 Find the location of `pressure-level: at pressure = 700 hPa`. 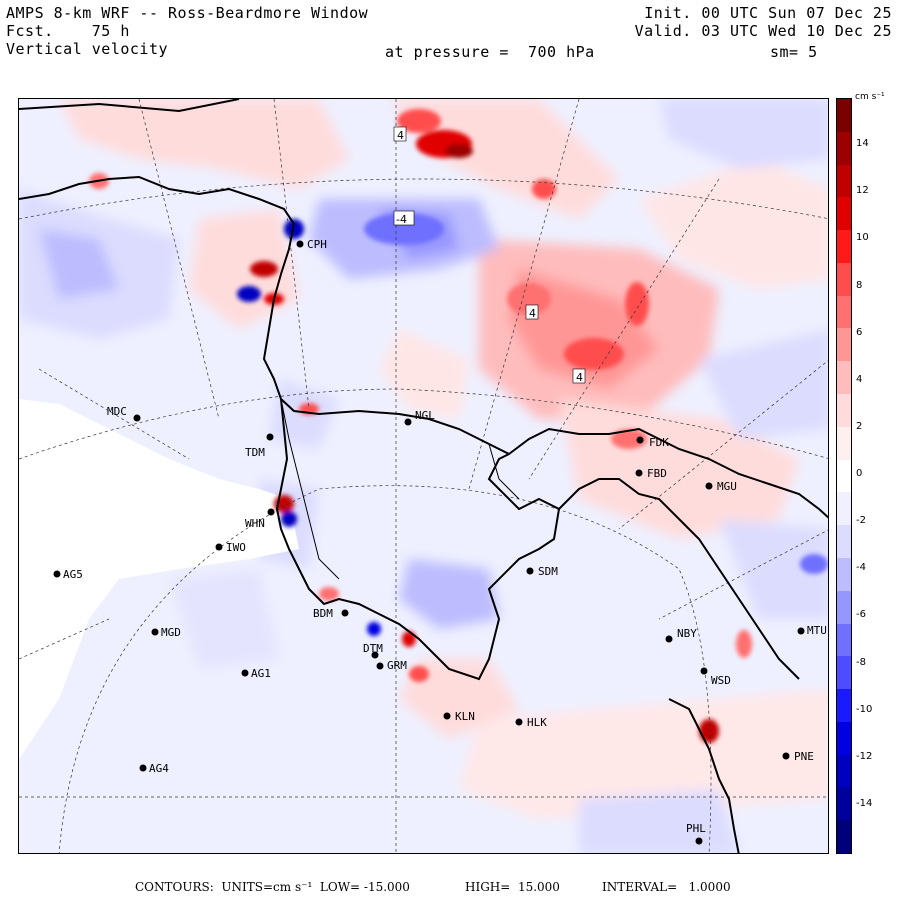

pressure-level: at pressure = 700 hPa is located at coordinates (490, 52).